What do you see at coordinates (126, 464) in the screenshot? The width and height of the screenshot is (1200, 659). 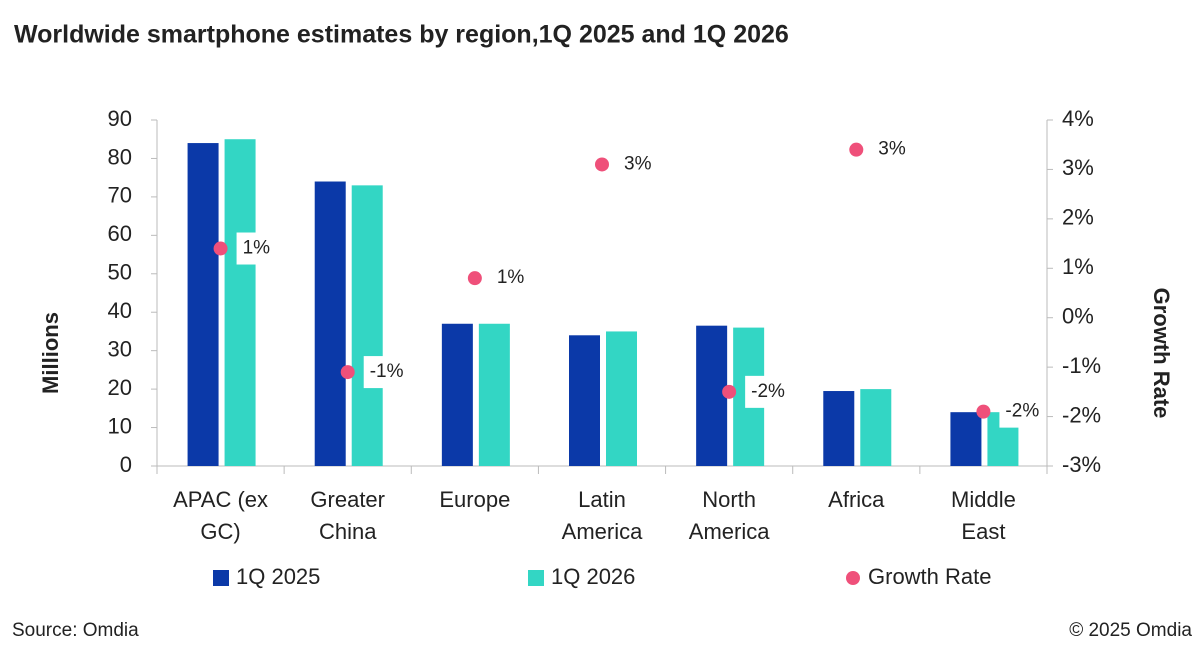 I see `y-tick-label: 0` at bounding box center [126, 464].